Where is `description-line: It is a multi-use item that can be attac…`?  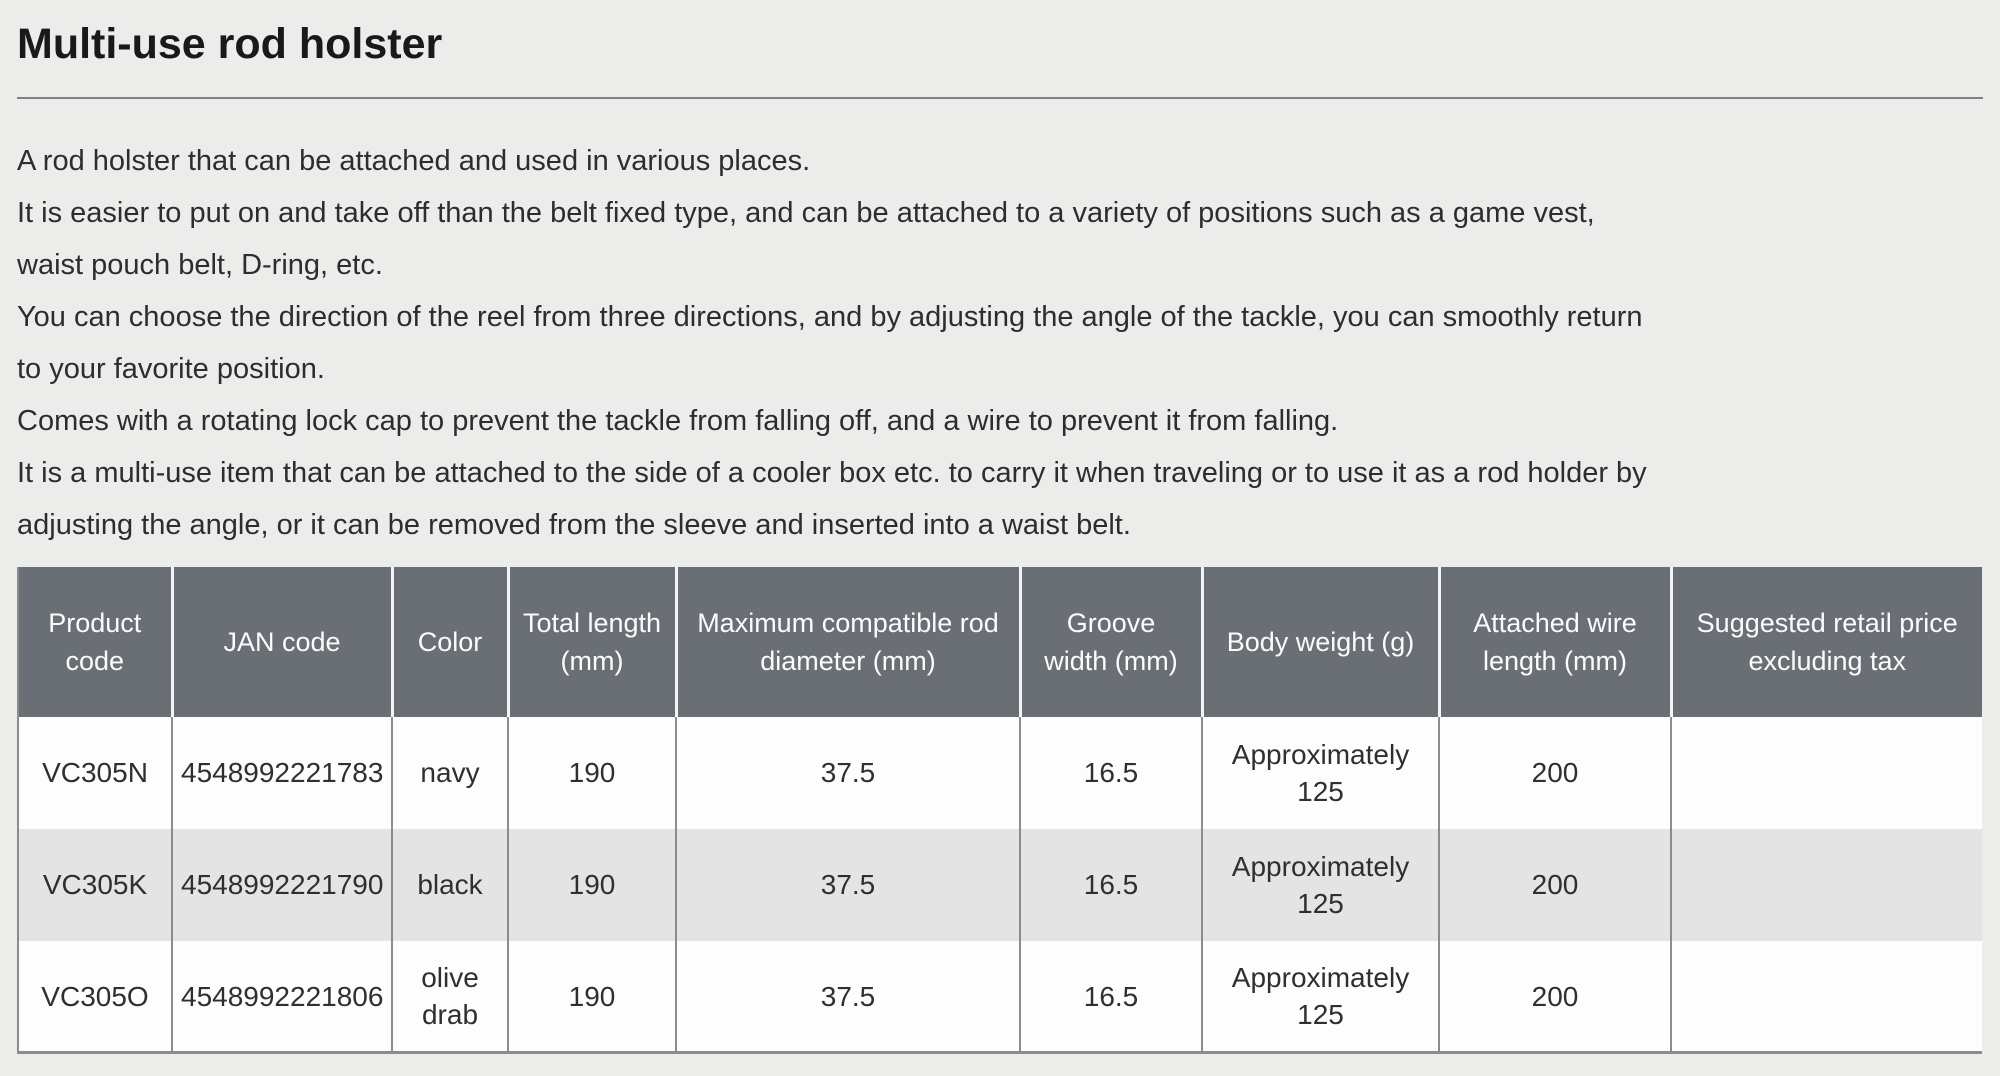
description-line: It is a multi-use item that can be attac… is located at coordinates (832, 472).